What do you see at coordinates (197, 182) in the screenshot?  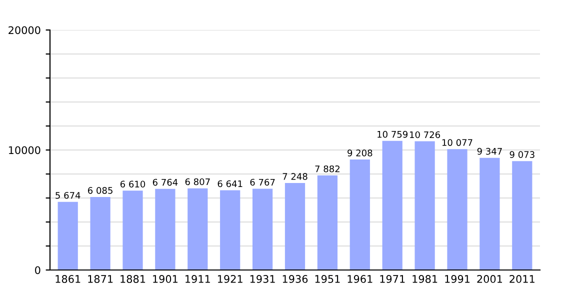 I see `data-label: 6 807` at bounding box center [197, 182].